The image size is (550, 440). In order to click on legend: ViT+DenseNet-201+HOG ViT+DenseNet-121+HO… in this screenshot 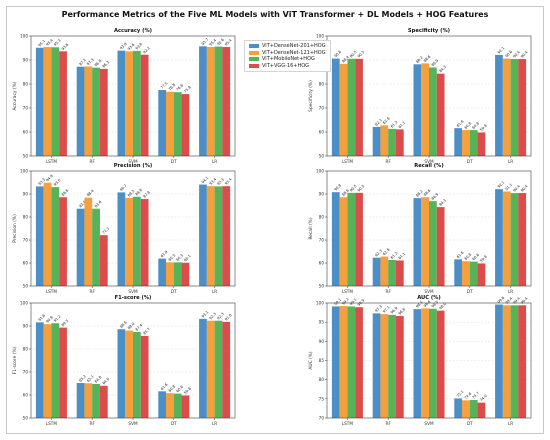, I will do `click(287, 56)`.